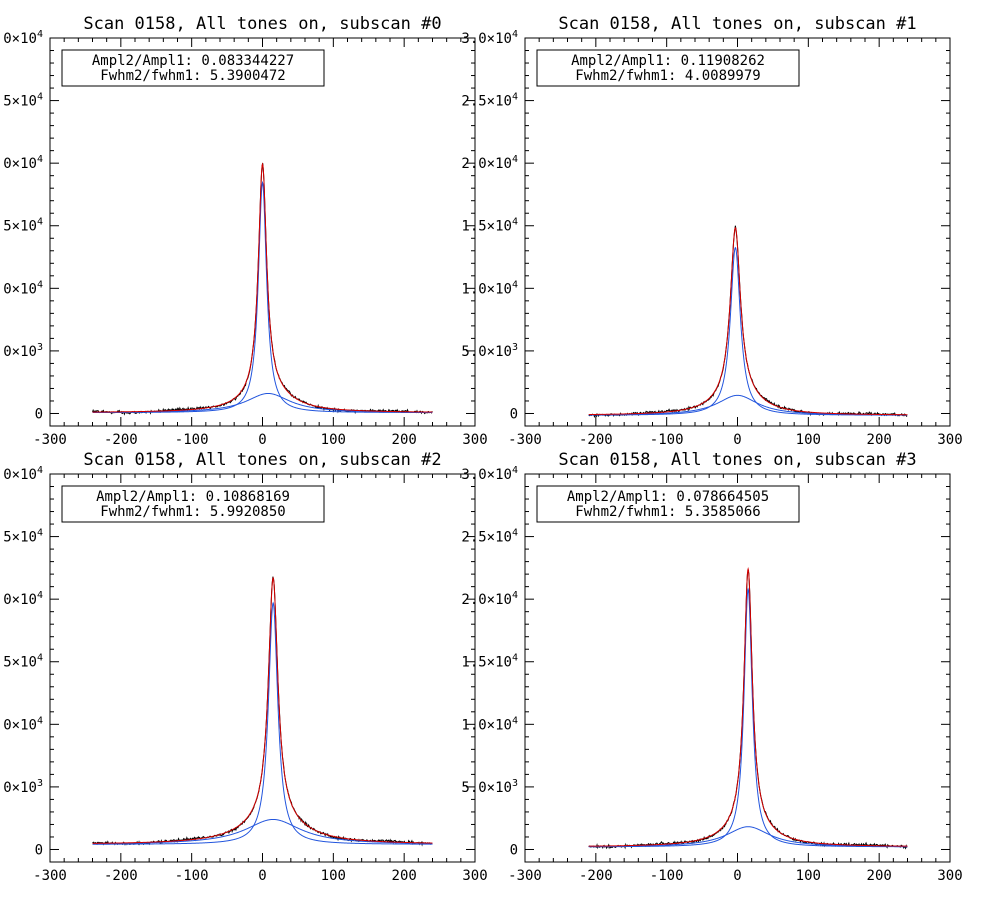 This screenshot has height=900, width=1000. I want to click on annotation-line: Ampl2/Ampl1: 0.10868169, so click(193, 497).